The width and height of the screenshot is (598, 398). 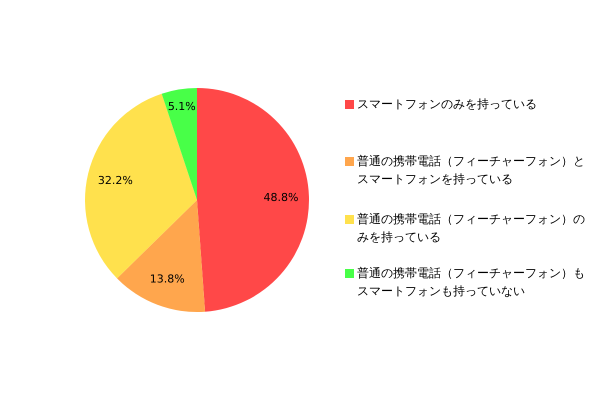 I want to click on legend-label: 普通の携帯電話（フィーチャーフォン）のみを持っている, so click(x=471, y=228).